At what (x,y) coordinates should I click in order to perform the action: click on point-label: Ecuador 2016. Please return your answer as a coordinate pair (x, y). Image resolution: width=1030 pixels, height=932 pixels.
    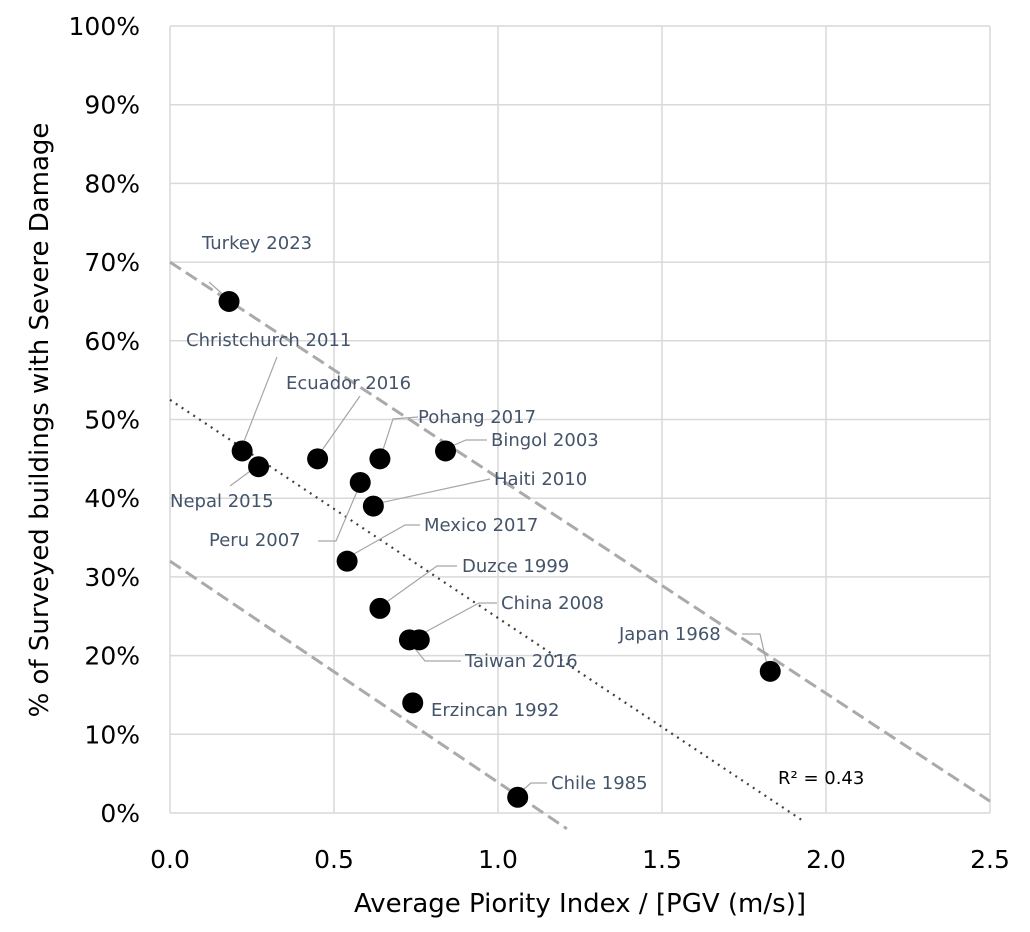
    Looking at the image, I should click on (348, 383).